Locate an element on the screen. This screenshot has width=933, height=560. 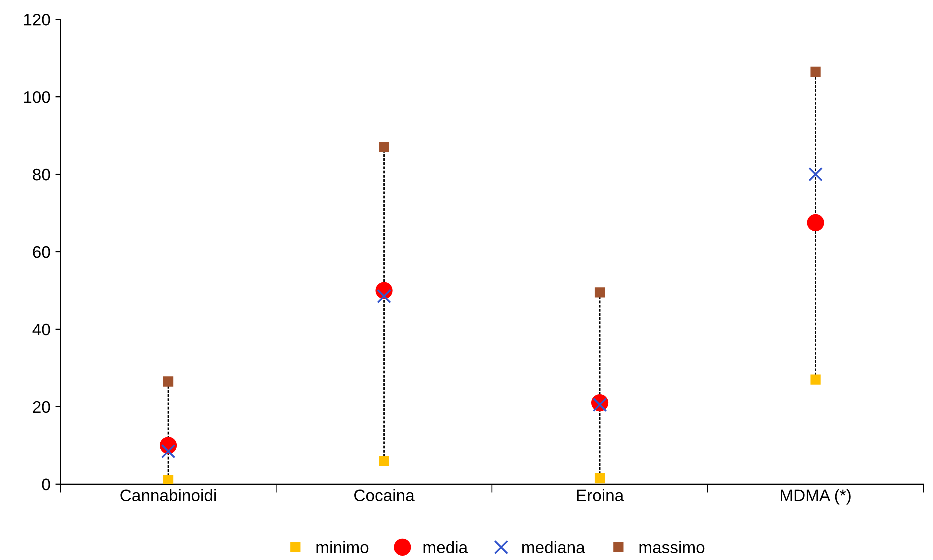
x-tick-label: MDMA (*) is located at coordinates (816, 497).